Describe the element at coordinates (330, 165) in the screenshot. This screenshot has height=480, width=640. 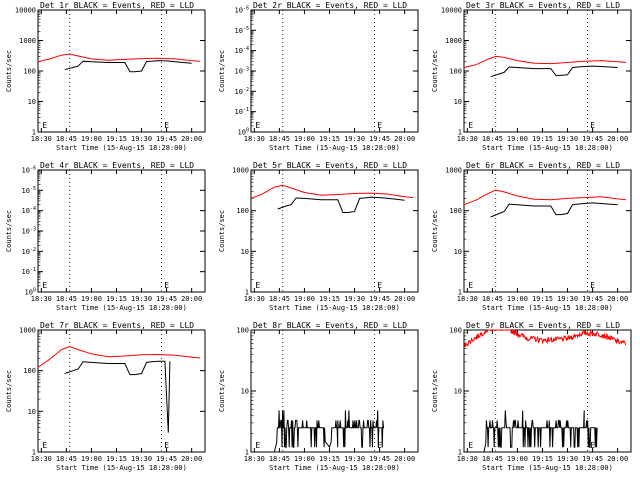
I see `panel-title: Det 5r BLACK = Events, RED = LLD` at that location.